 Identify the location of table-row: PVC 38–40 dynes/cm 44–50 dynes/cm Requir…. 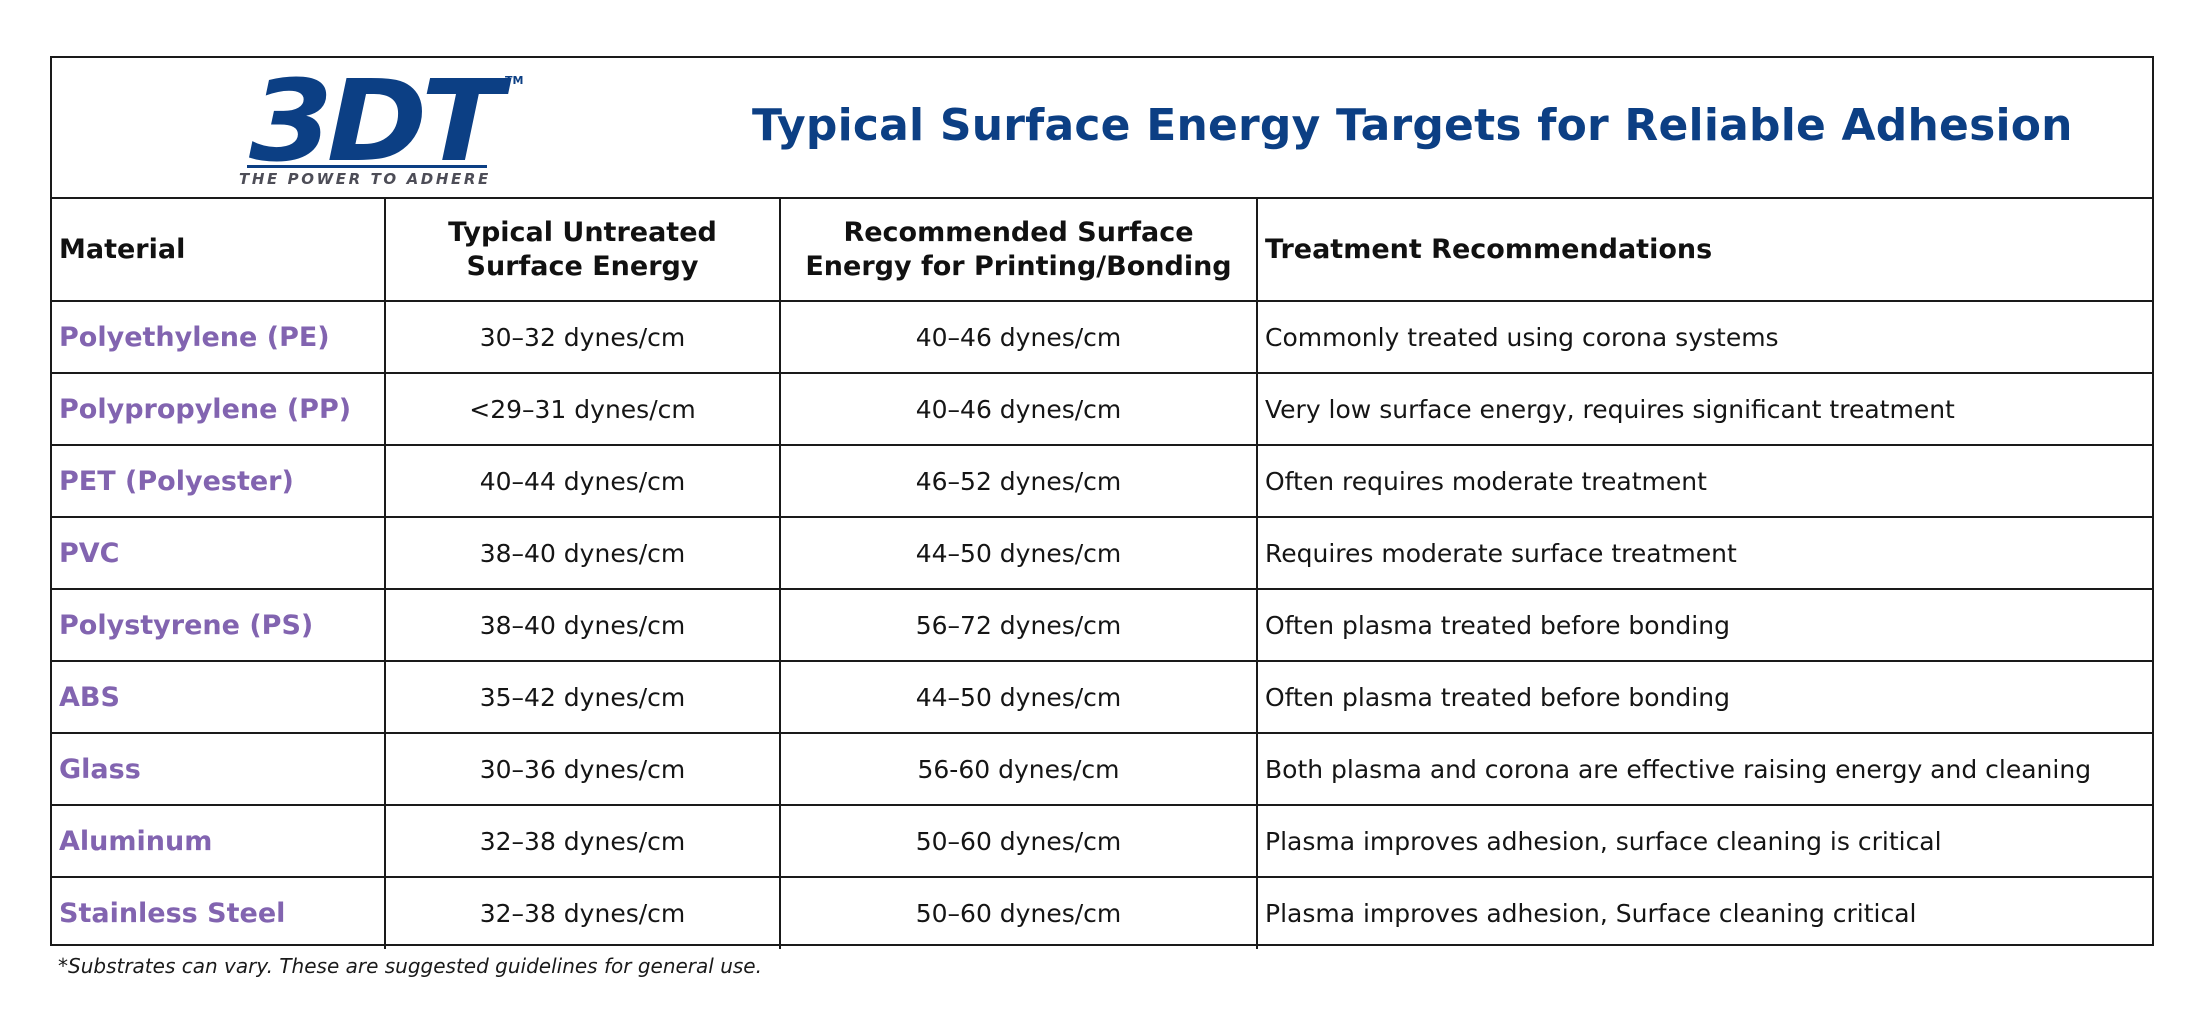
(1102, 553).